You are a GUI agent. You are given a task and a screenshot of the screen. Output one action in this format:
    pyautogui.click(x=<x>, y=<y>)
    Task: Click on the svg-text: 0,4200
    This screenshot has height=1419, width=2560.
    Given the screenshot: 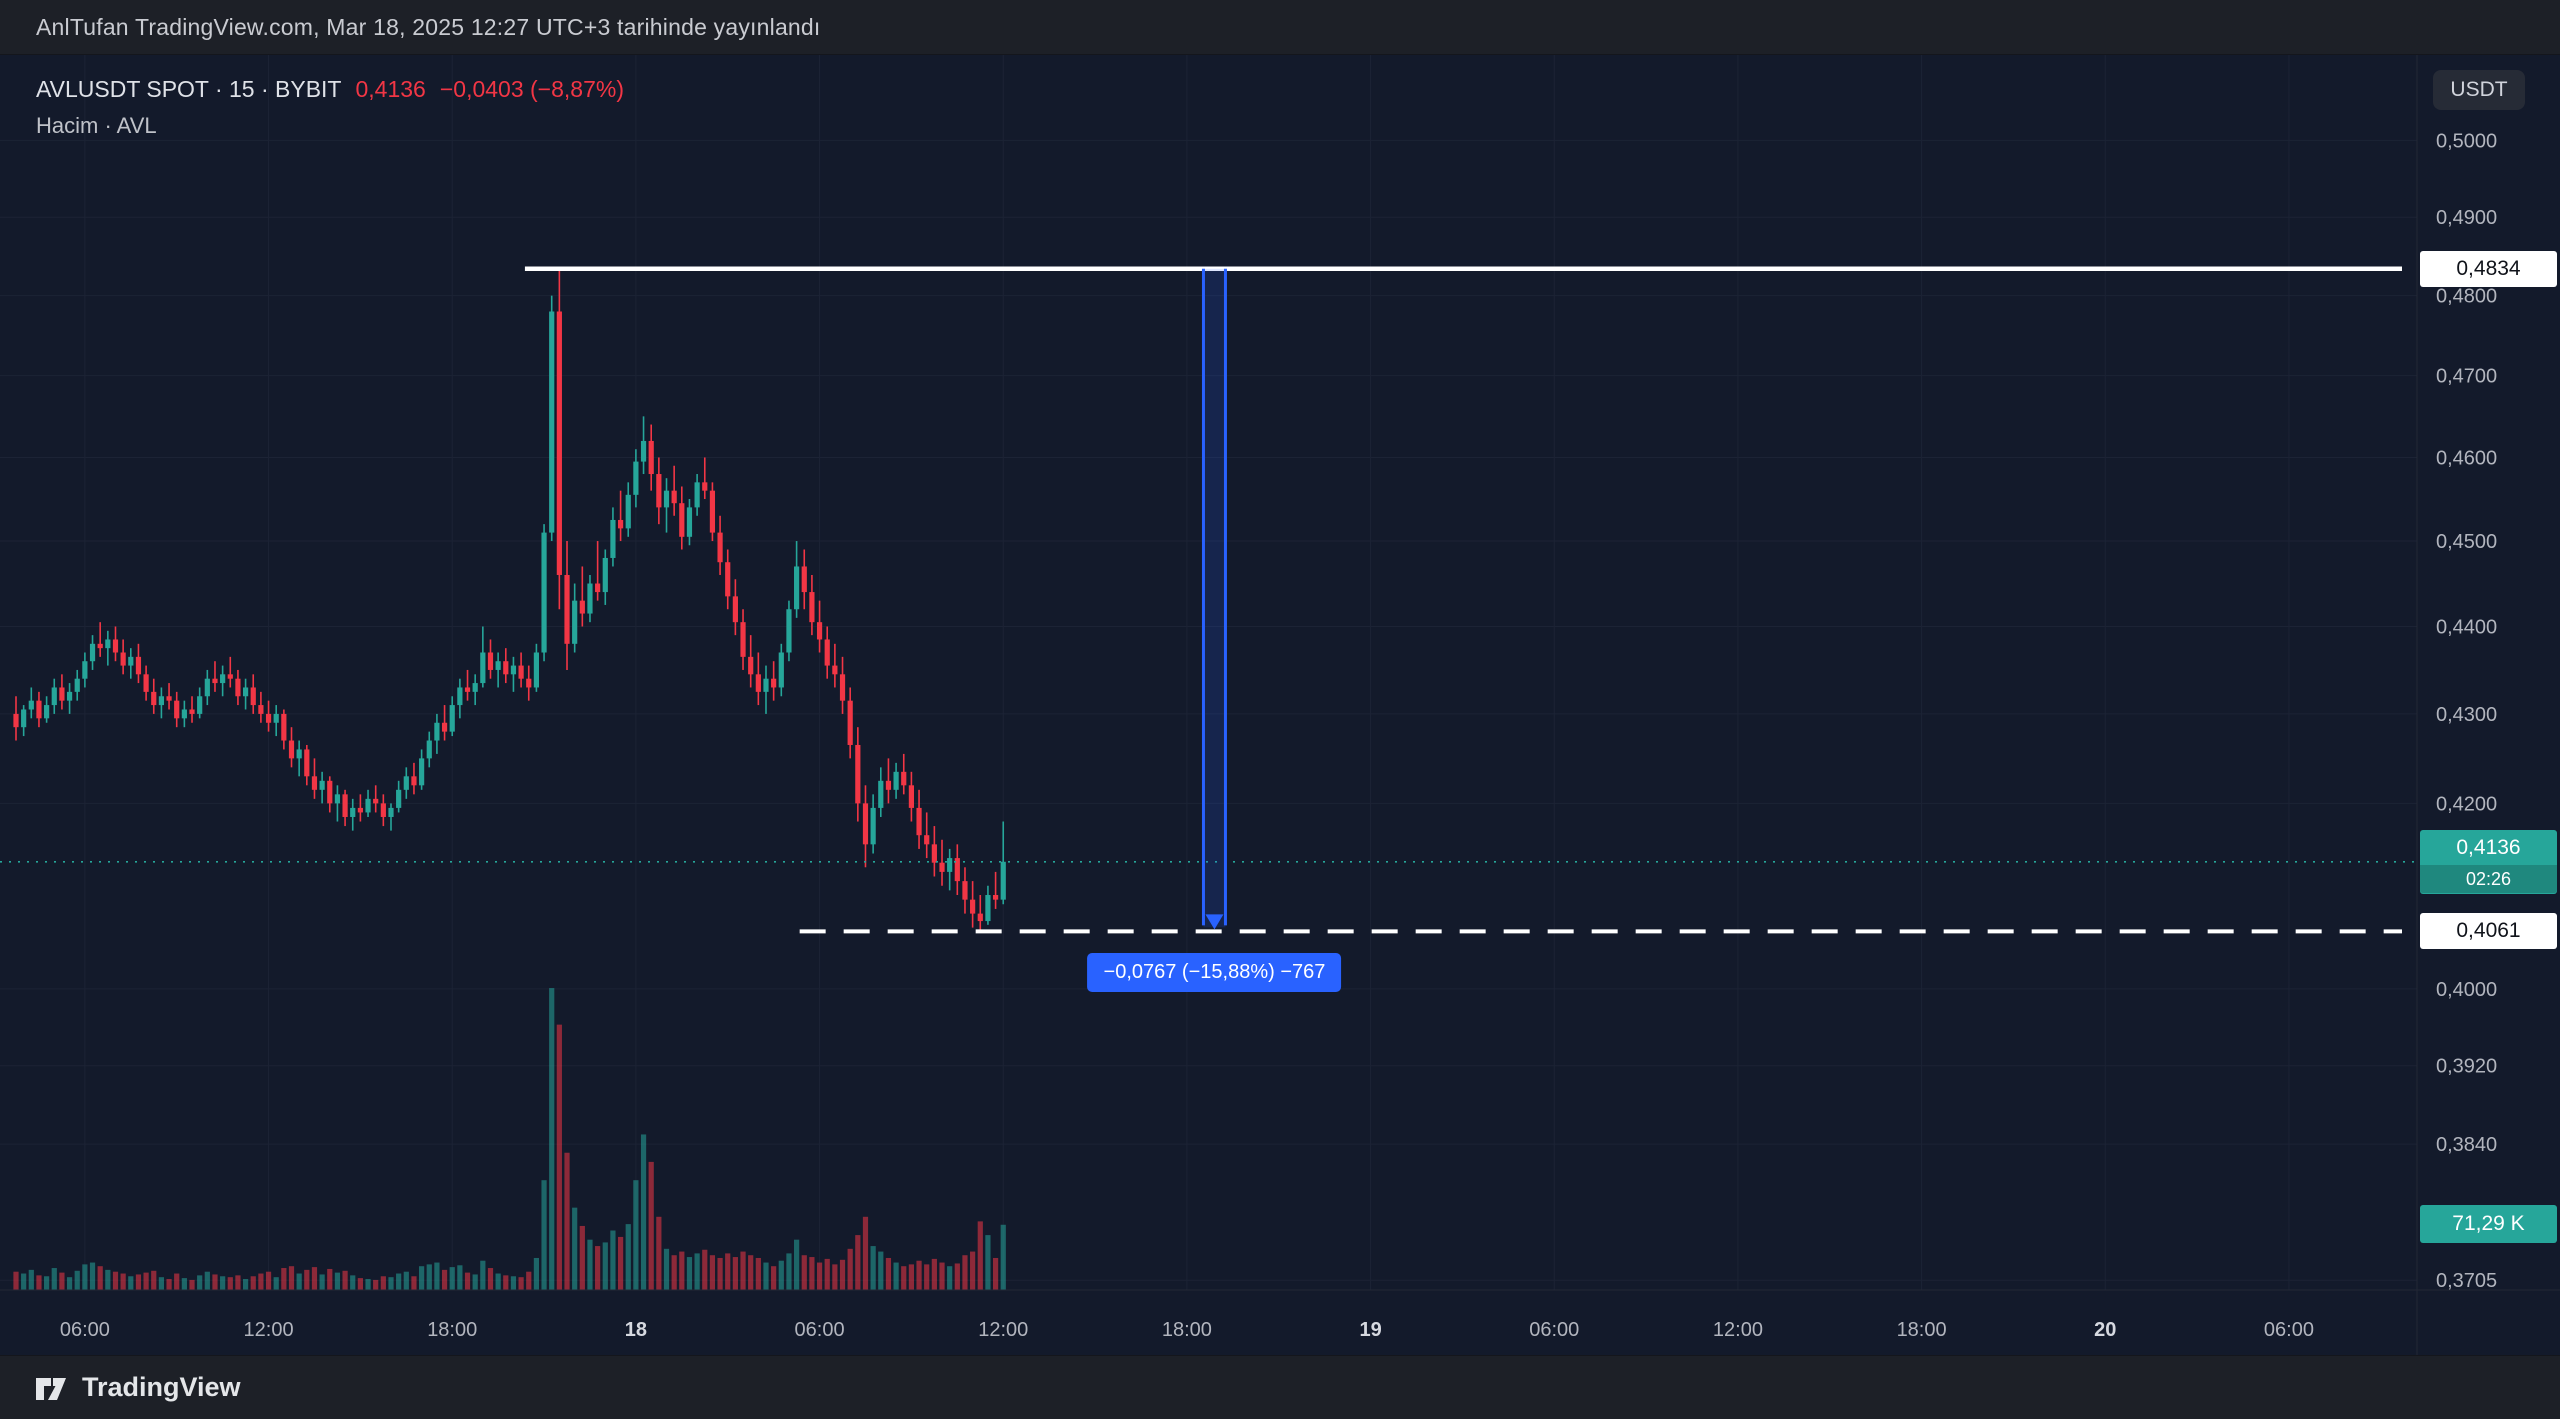 What is the action you would take?
    pyautogui.click(x=2466, y=804)
    